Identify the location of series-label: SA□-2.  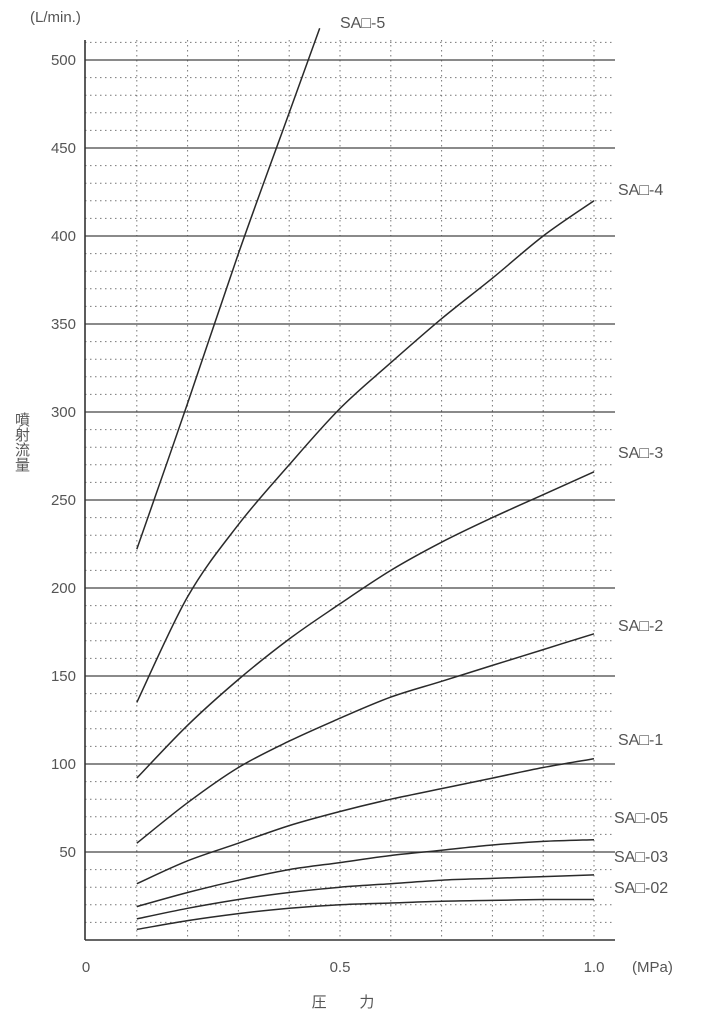
(640, 626).